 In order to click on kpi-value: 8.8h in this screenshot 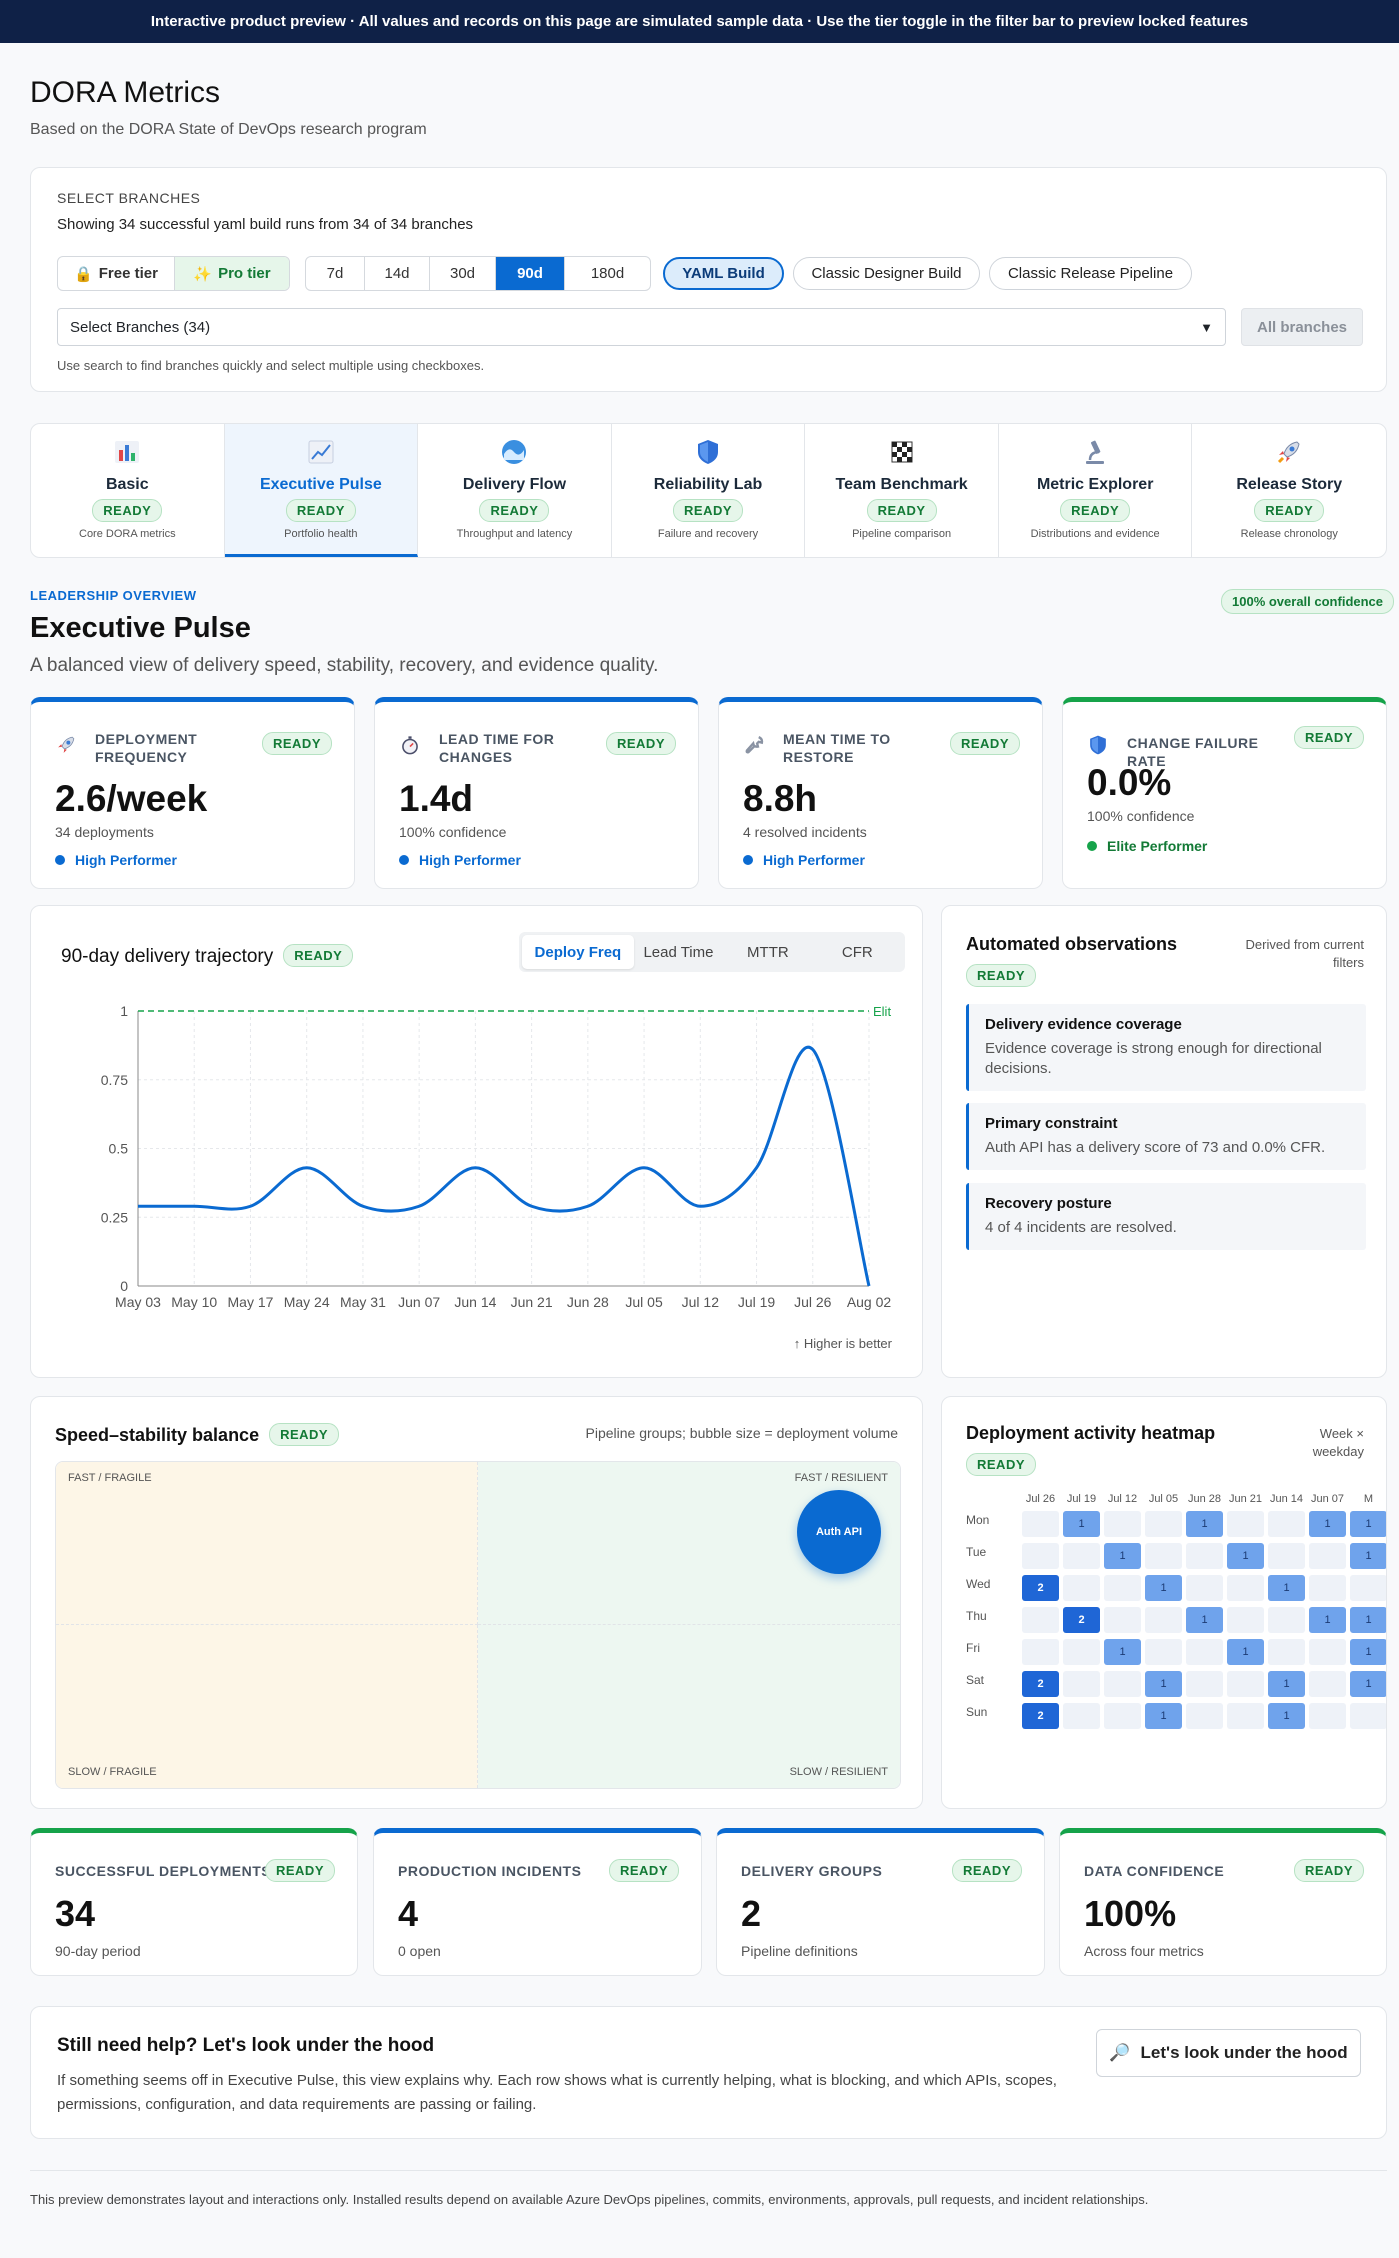, I will do `click(780, 798)`.